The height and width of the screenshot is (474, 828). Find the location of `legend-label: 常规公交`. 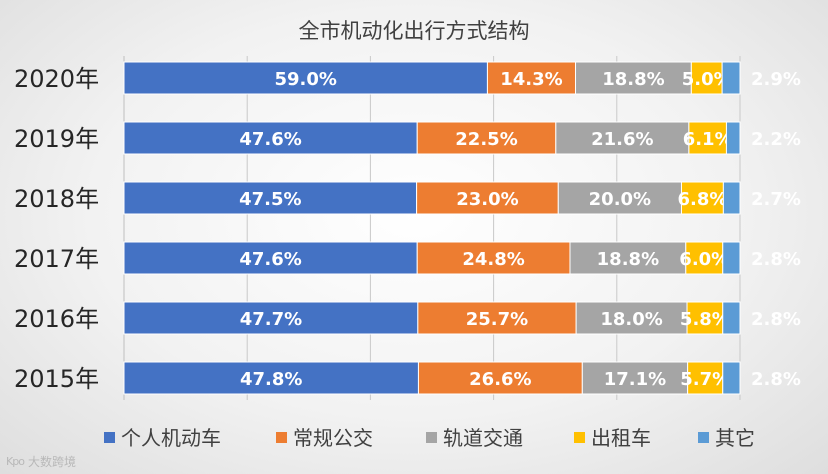

legend-label: 常规公交 is located at coordinates (333, 438).